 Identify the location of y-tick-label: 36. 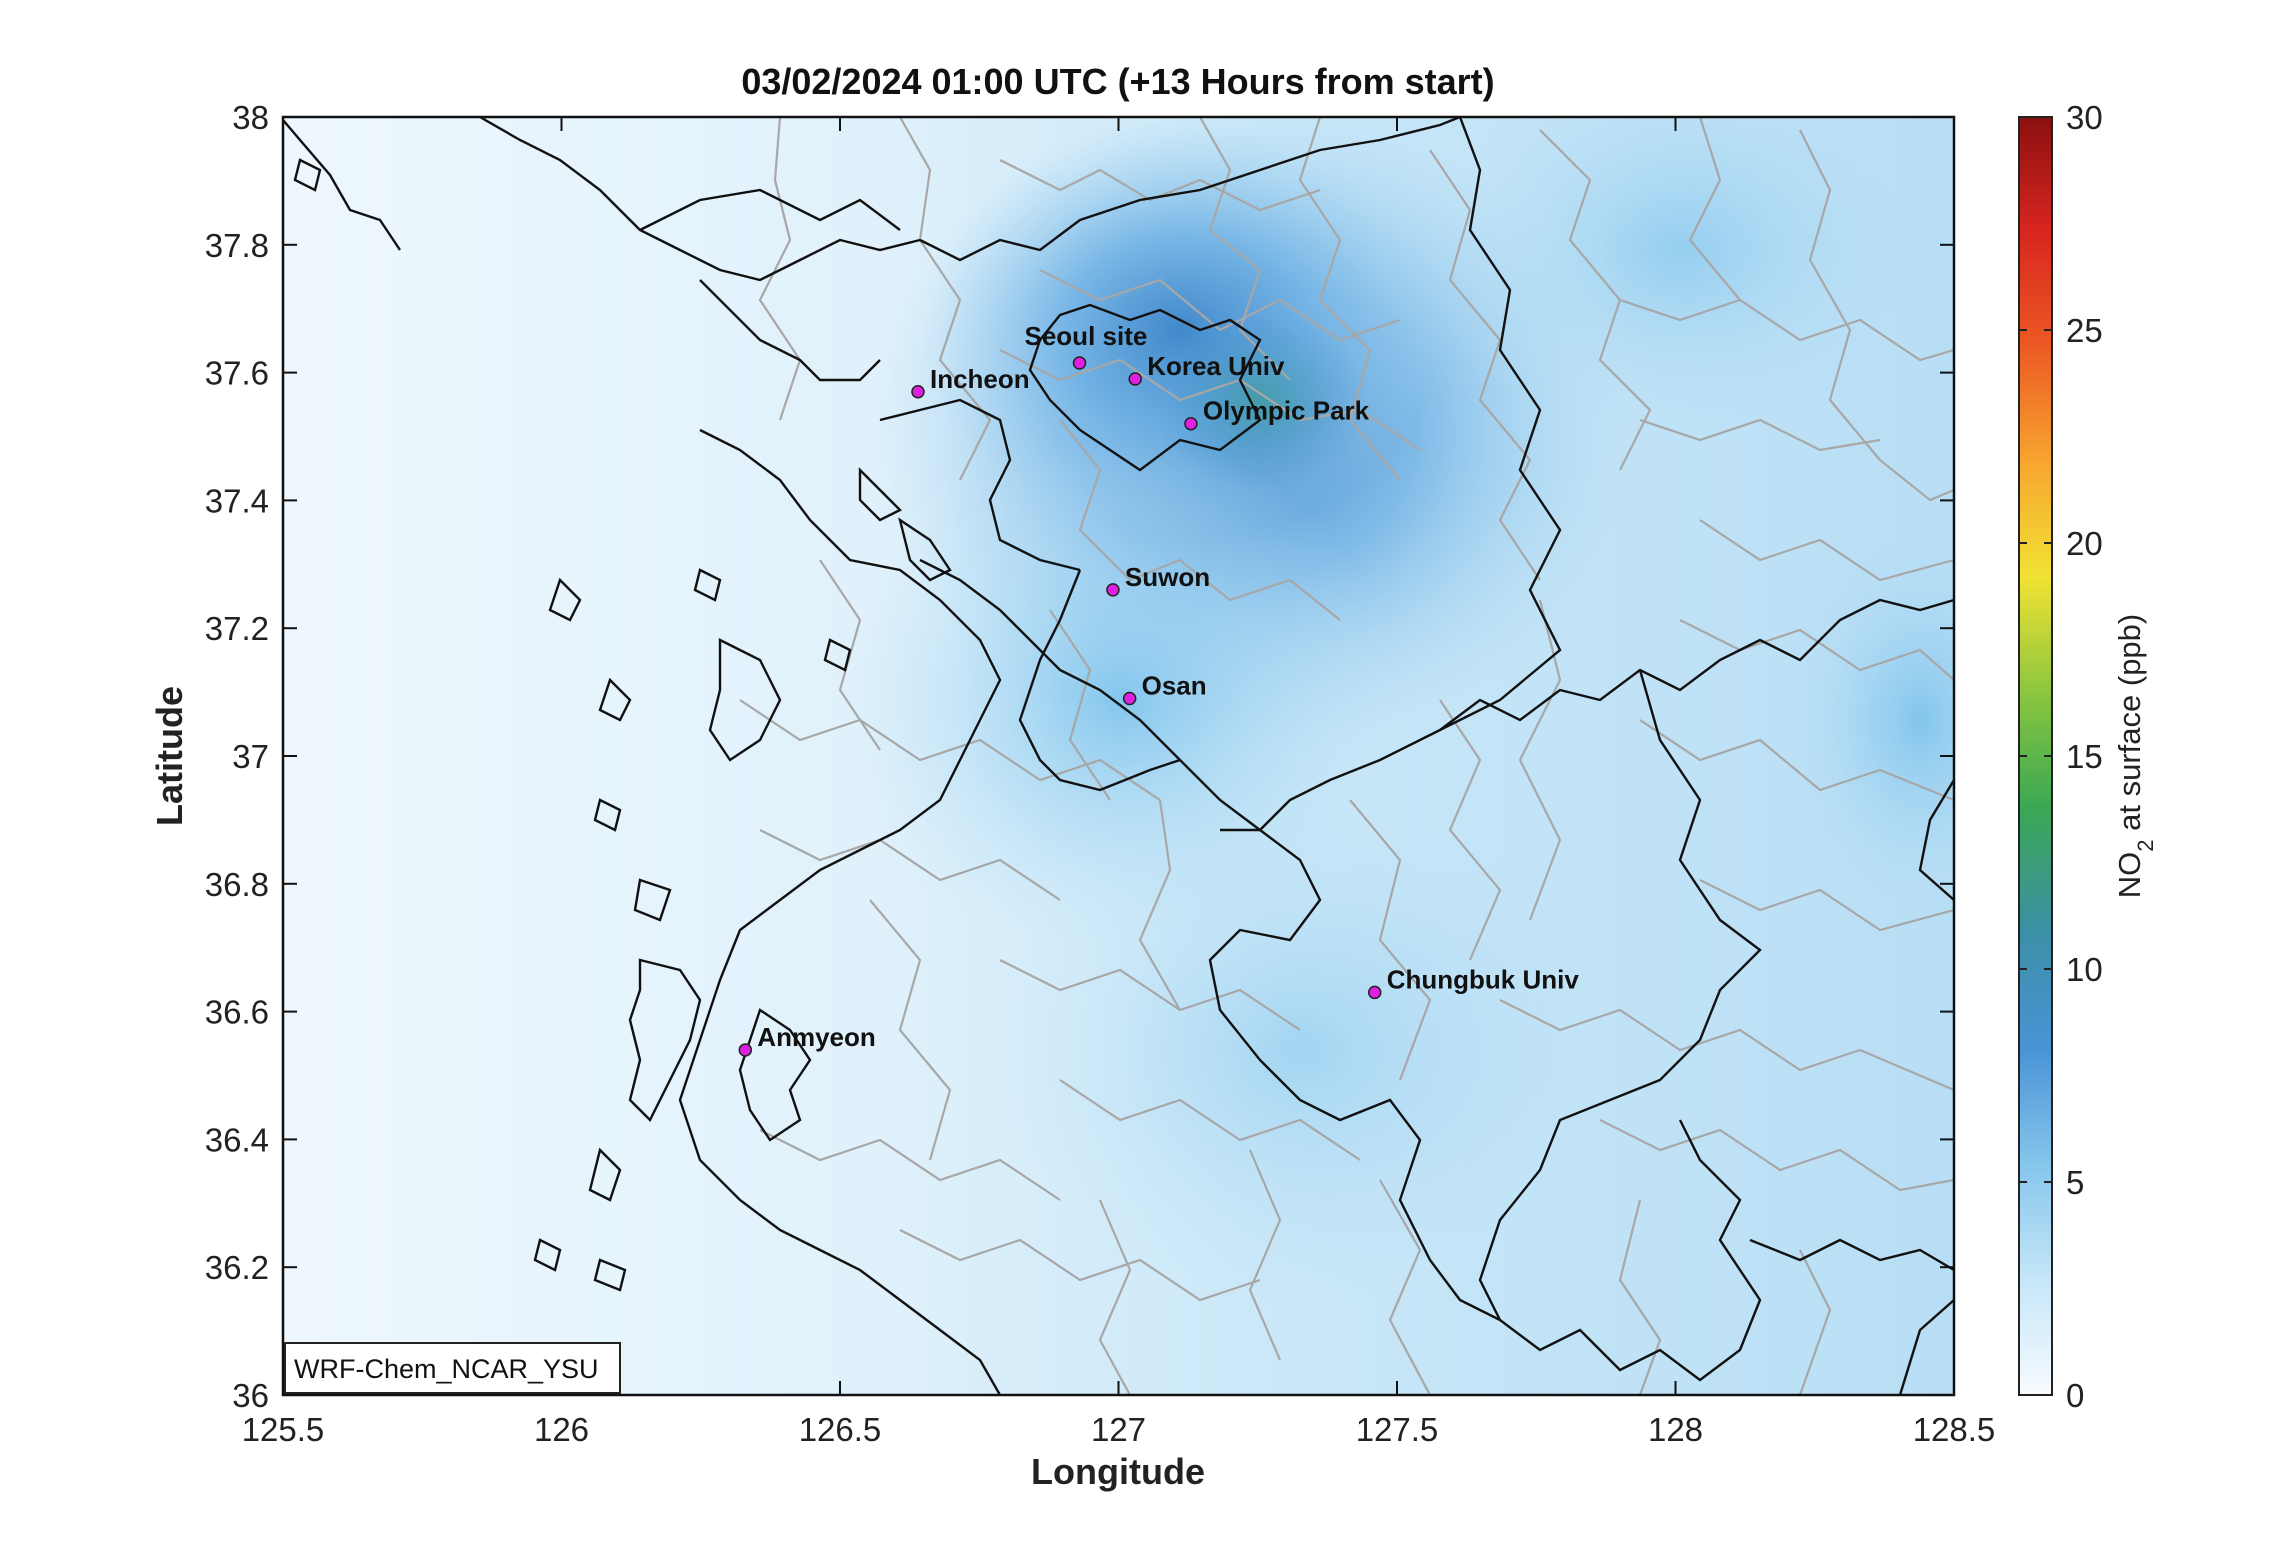
(250, 1395).